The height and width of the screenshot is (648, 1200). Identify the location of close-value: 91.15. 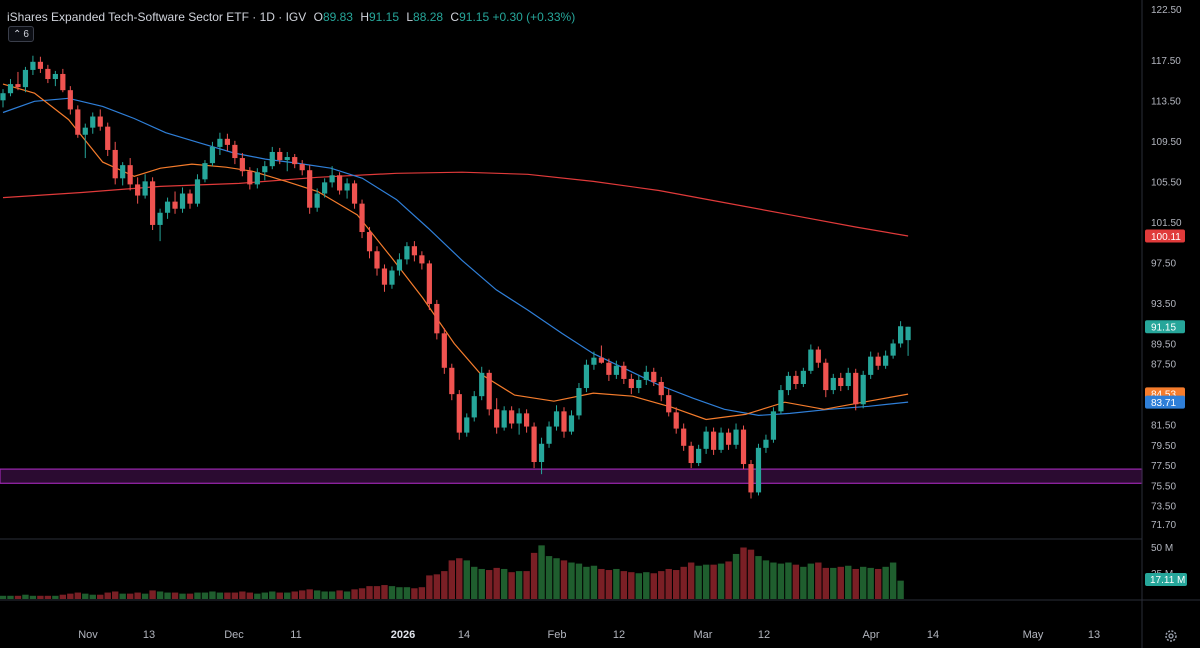
(474, 17).